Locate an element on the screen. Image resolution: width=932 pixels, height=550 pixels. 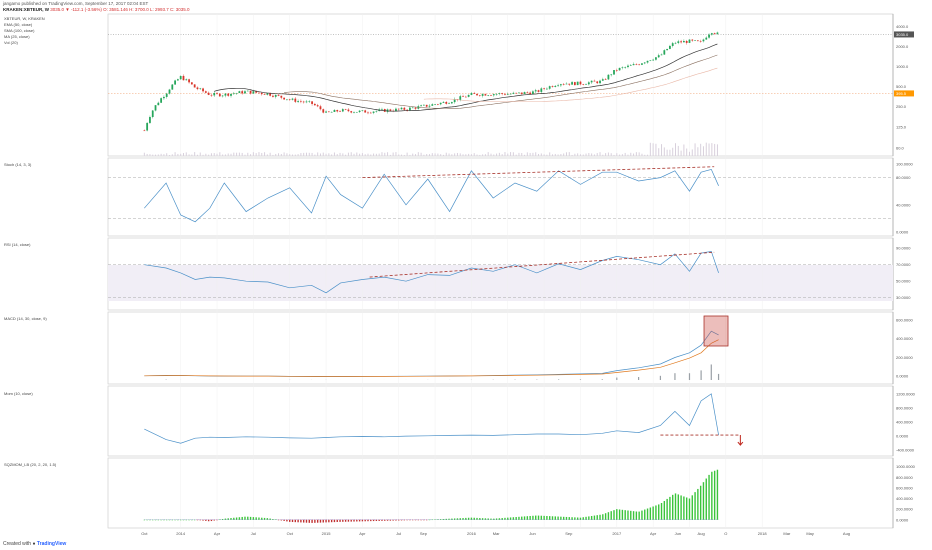
time-tick: Jul is located at coordinates (398, 533).